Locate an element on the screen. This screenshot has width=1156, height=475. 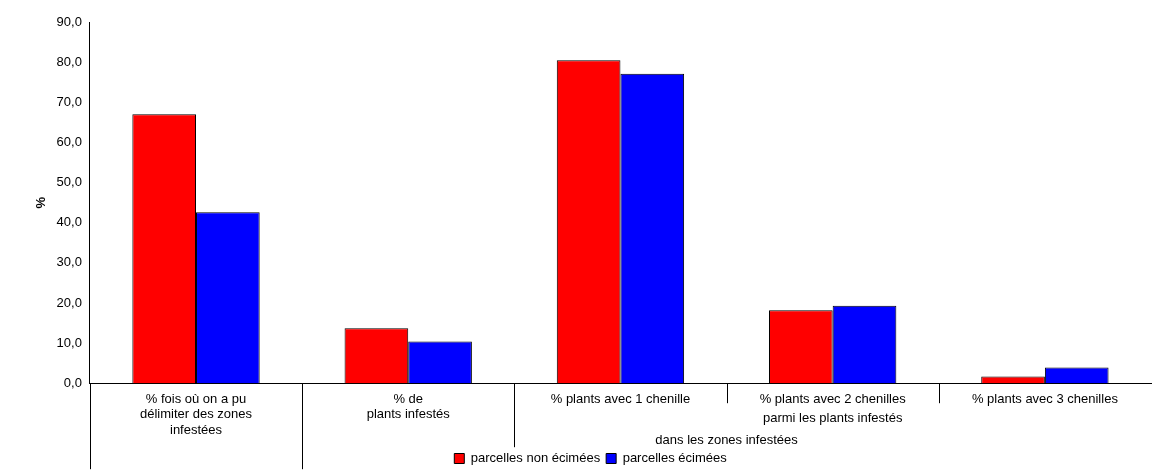
y-tick-label: 60,0 is located at coordinates (69, 141).